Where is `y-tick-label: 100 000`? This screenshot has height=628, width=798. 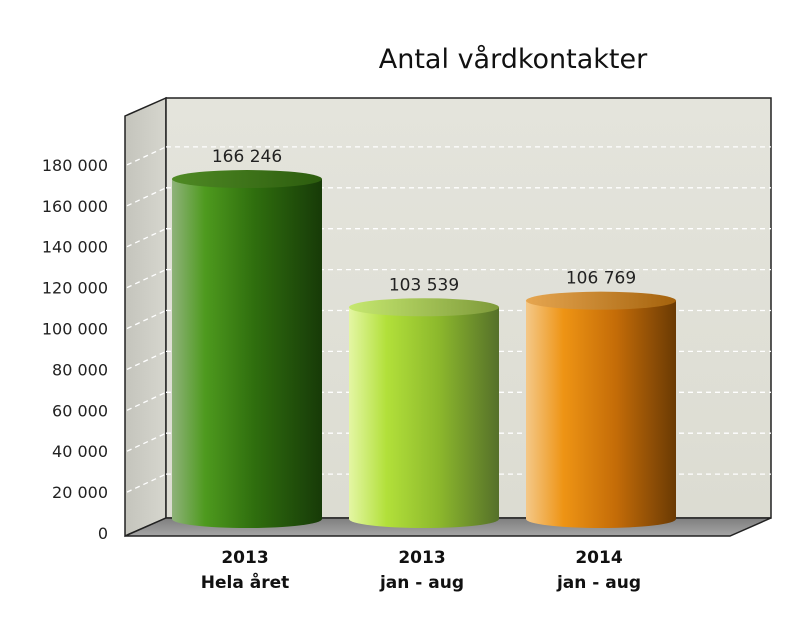
y-tick-label: 100 000 is located at coordinates (75, 329).